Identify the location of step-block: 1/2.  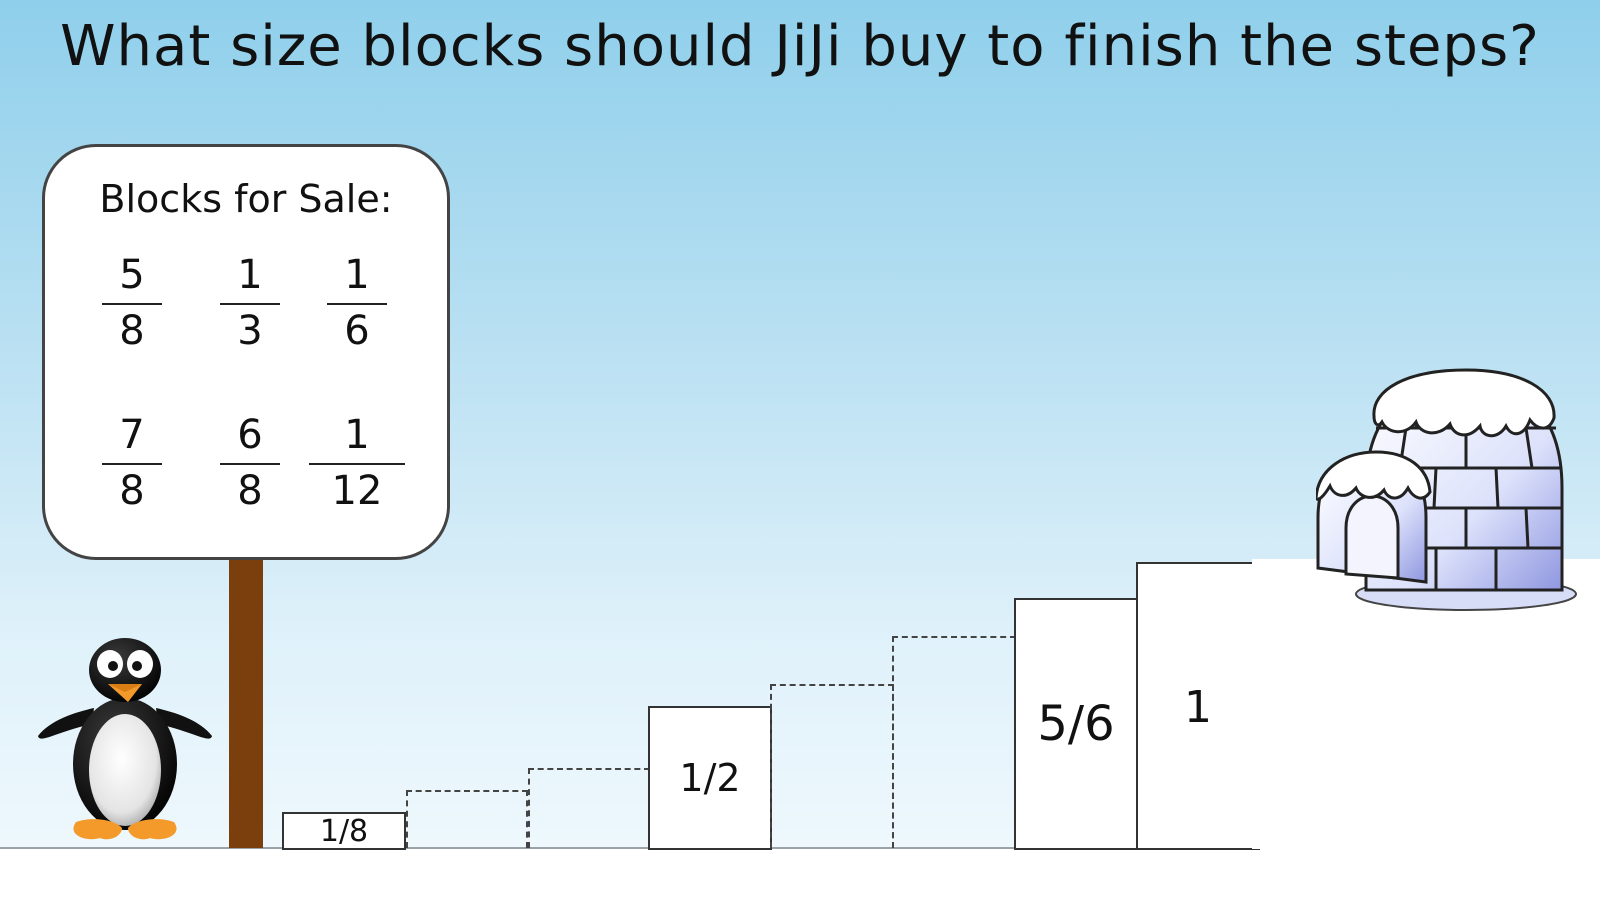
(710, 778).